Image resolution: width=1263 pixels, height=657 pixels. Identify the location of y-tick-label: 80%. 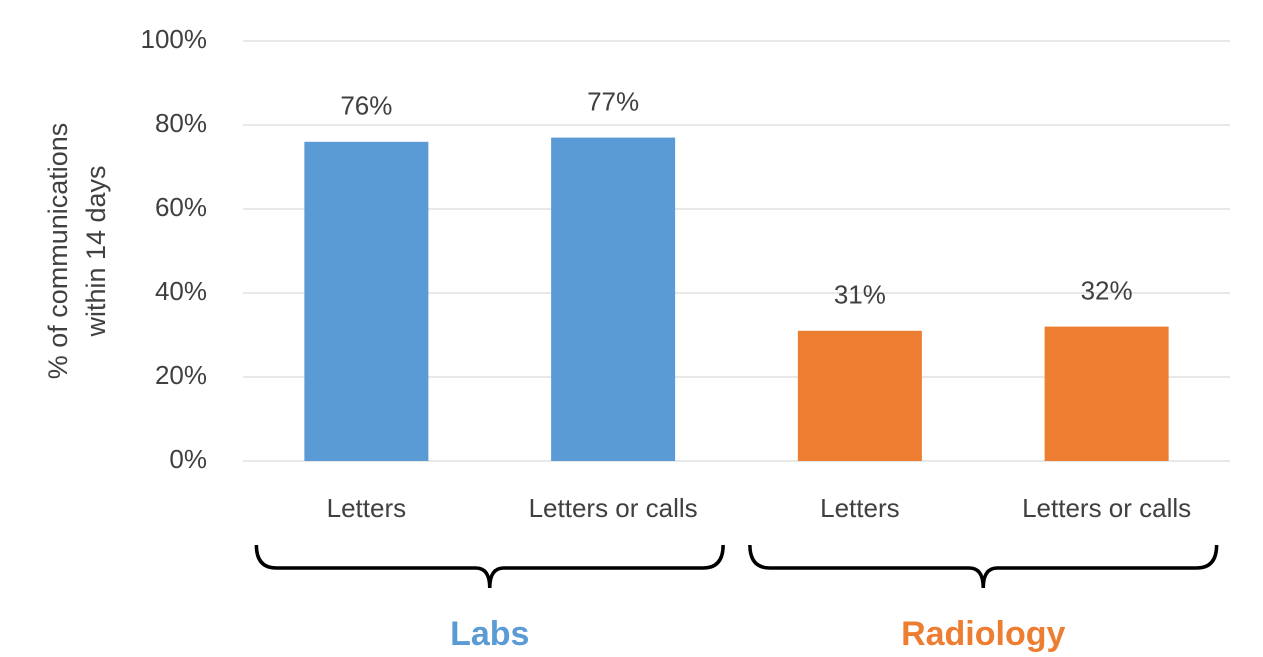
(181, 123).